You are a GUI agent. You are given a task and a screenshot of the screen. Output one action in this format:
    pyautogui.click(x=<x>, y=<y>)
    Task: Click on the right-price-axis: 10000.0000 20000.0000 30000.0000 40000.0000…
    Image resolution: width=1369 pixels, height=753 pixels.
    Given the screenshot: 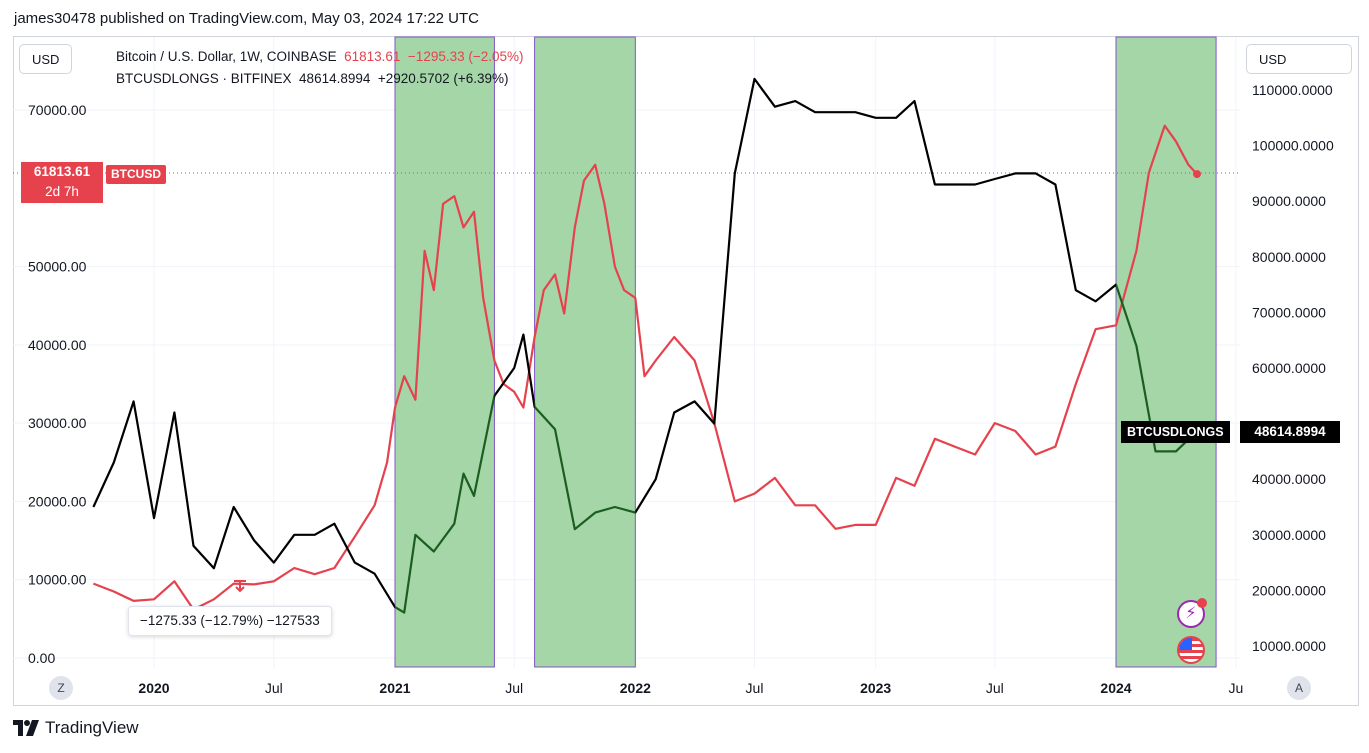 What is the action you would take?
    pyautogui.click(x=1293, y=368)
    